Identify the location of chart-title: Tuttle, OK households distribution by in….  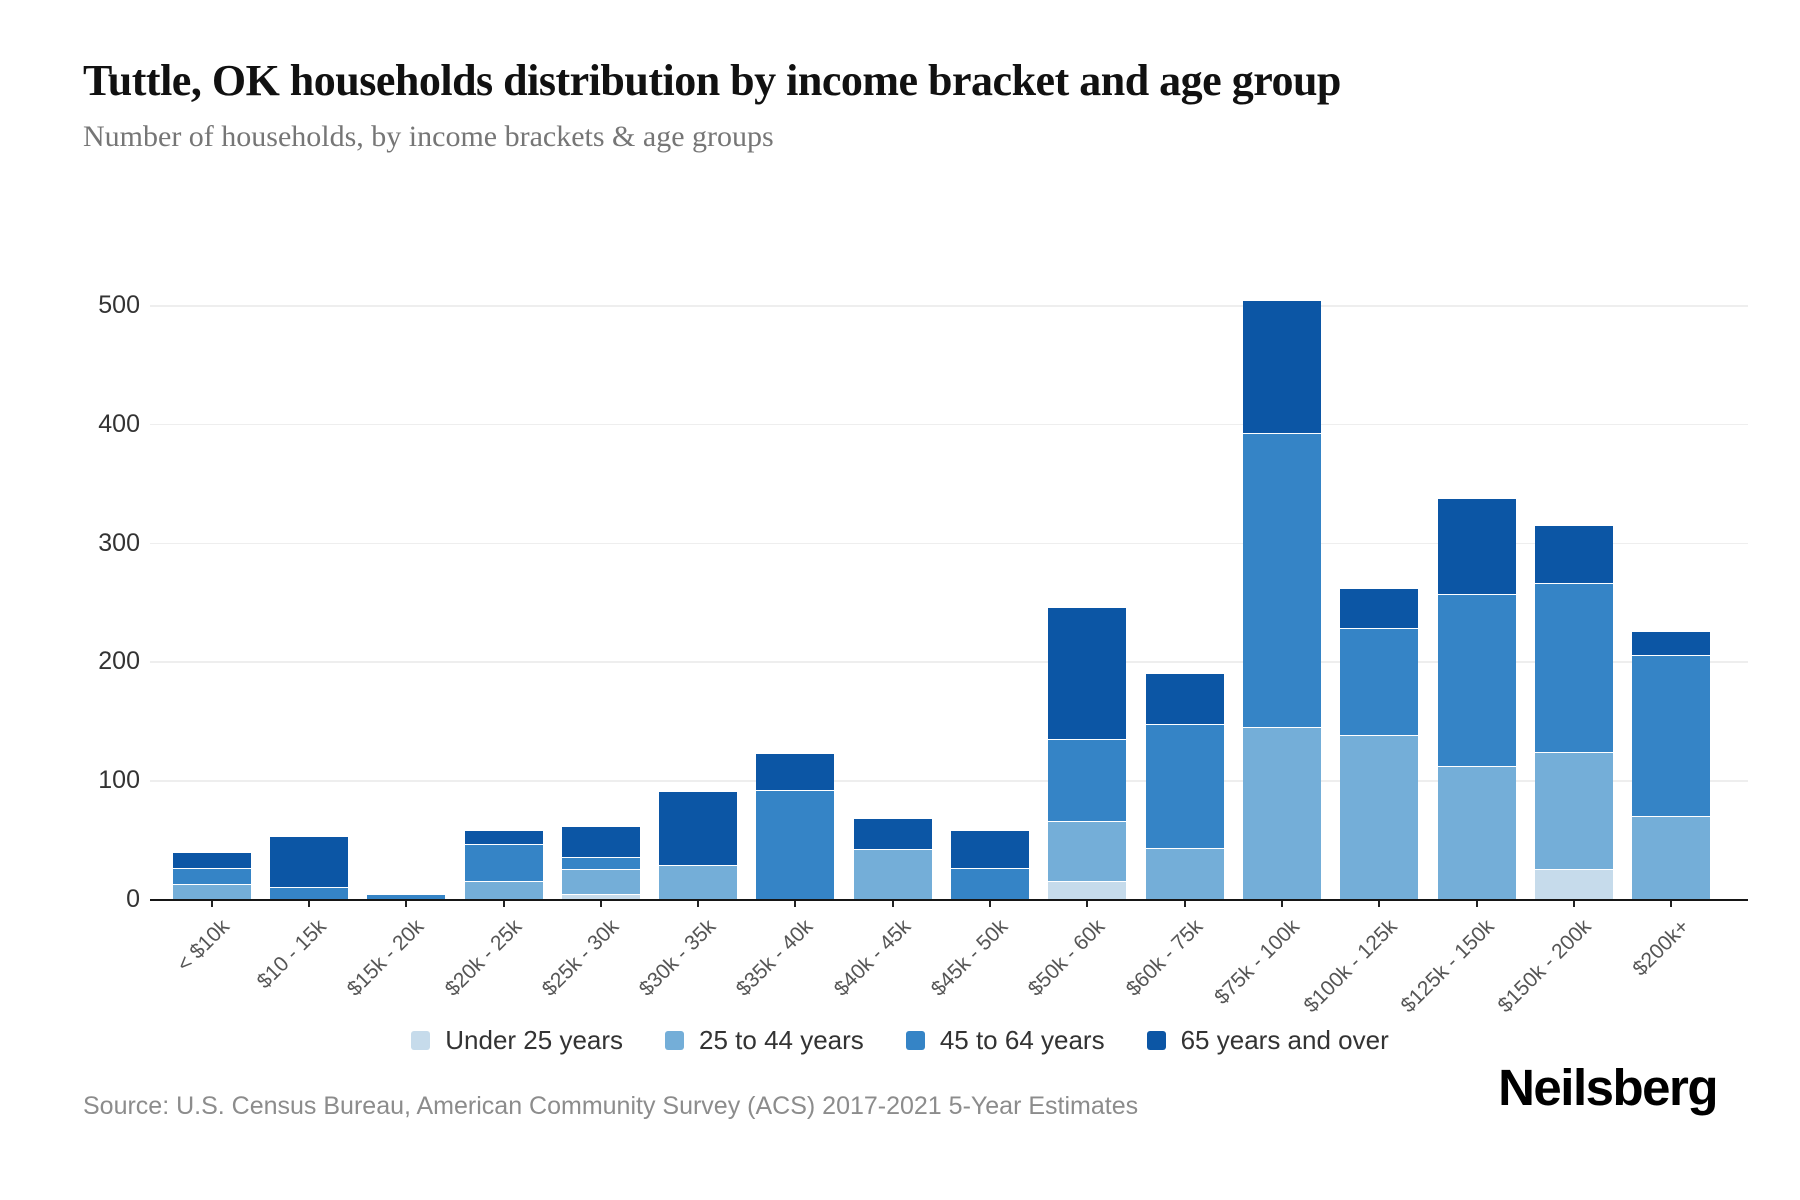
(712, 80).